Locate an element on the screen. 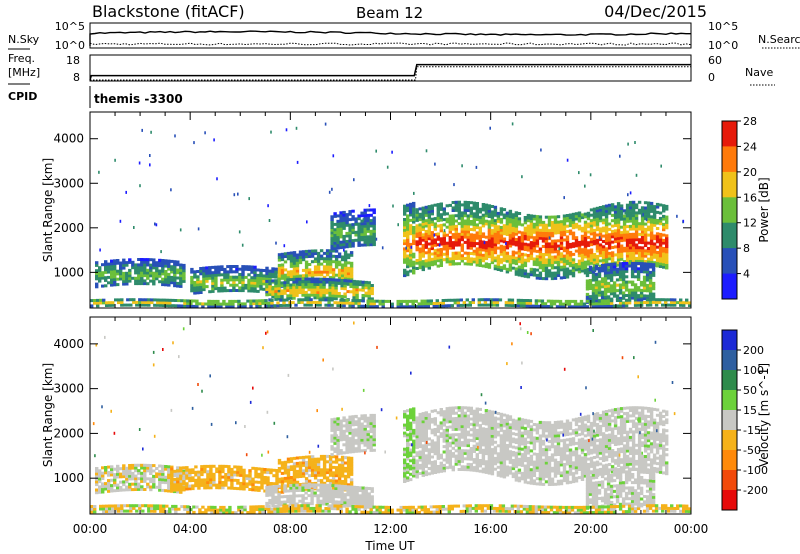 This screenshot has width=800, height=554. ytick-label: 4000 is located at coordinates (68, 139).